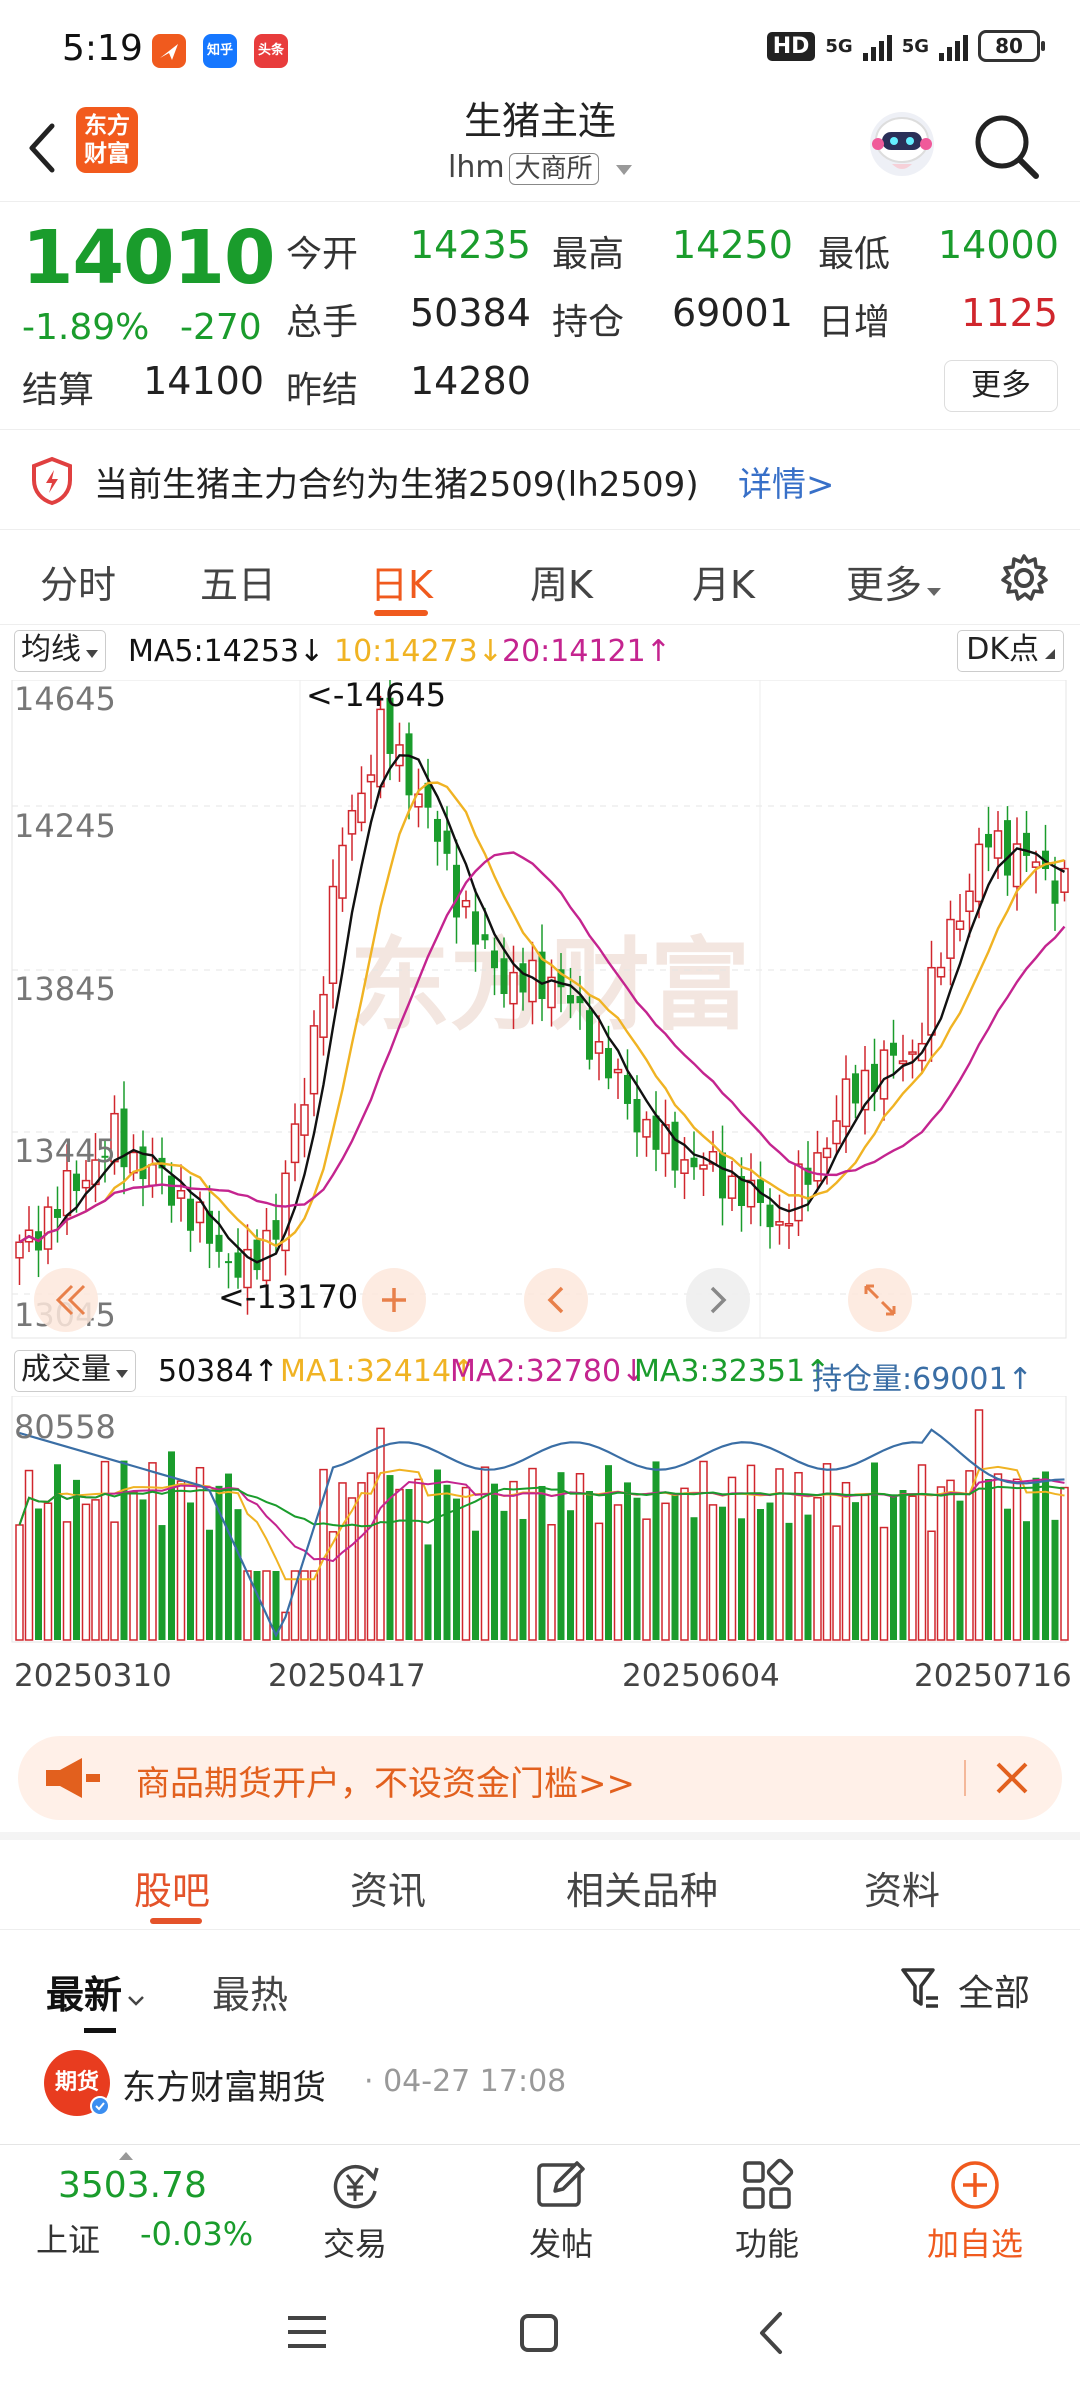 The image size is (1080, 2400). What do you see at coordinates (994, 1993) in the screenshot?
I see `filter-all: 全部` at bounding box center [994, 1993].